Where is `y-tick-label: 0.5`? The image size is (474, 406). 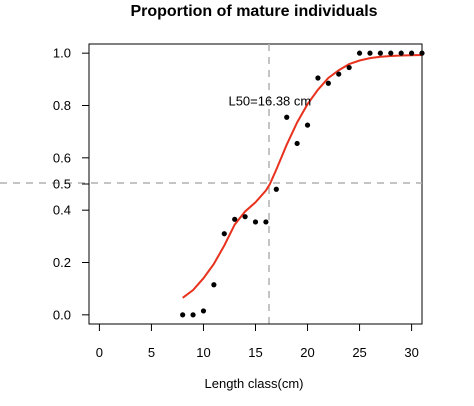
y-tick-label: 0.5 is located at coordinates (62, 184).